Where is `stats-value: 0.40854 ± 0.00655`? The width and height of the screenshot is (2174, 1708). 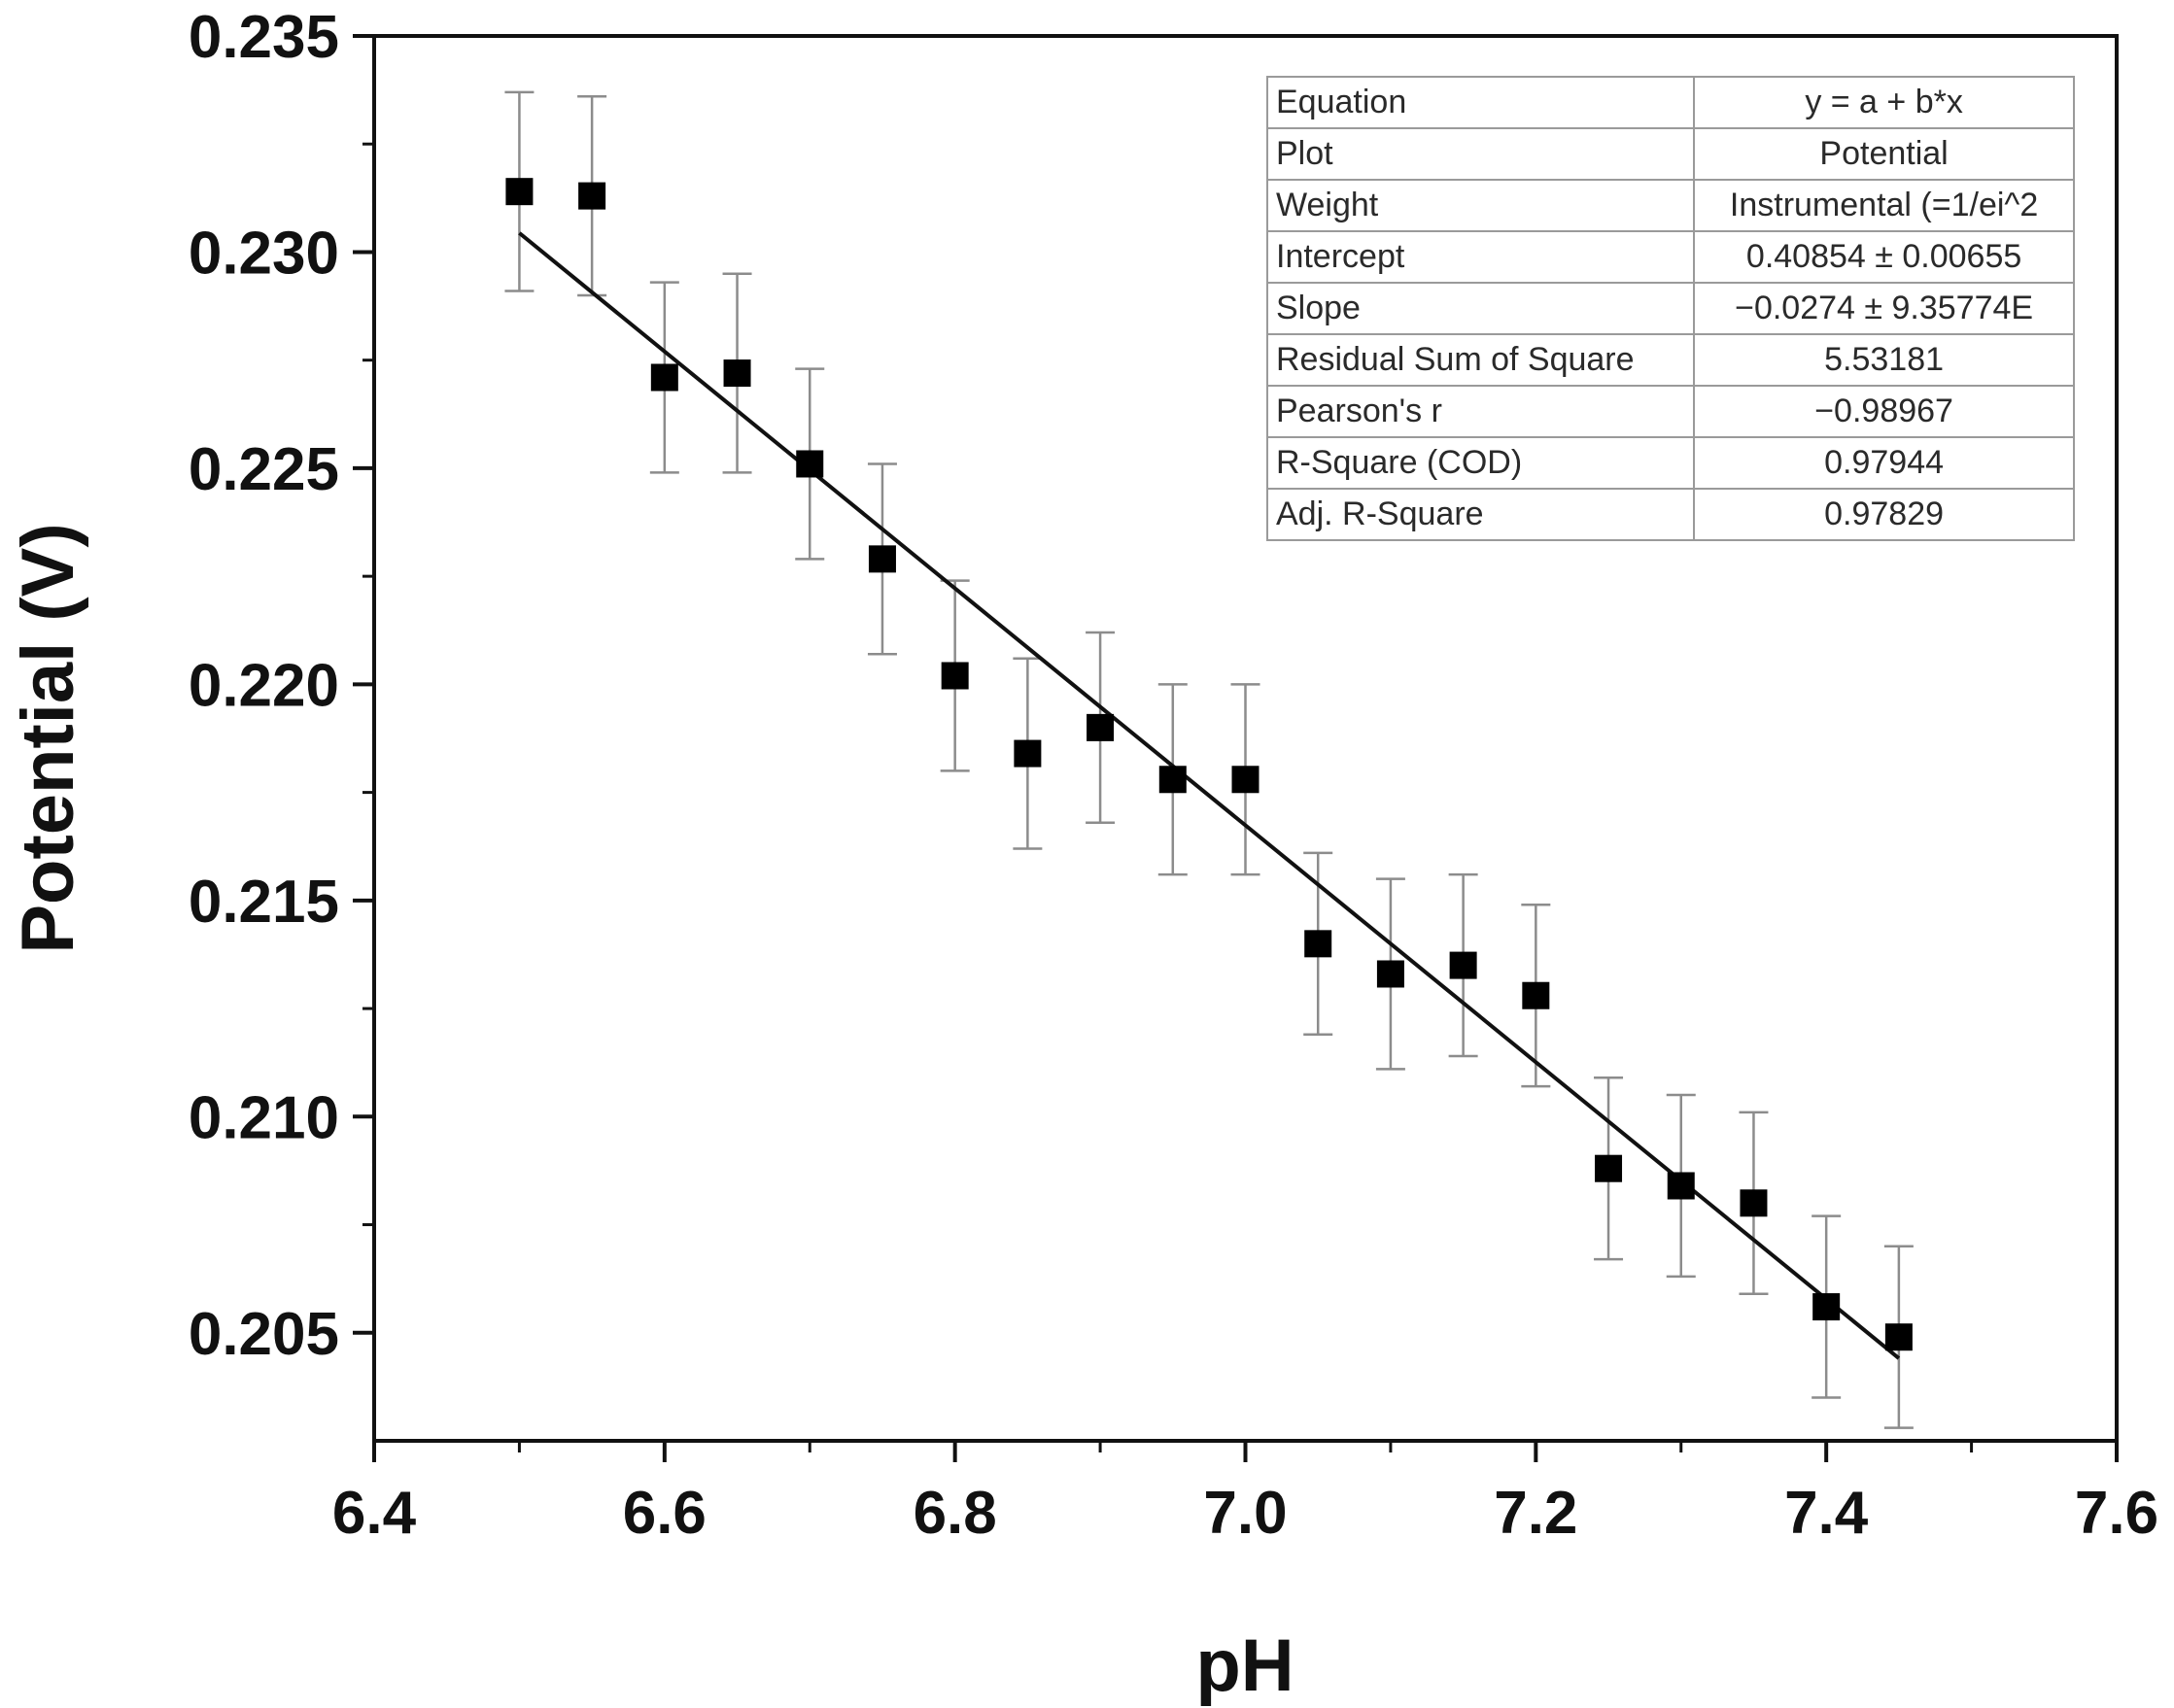
stats-value: 0.40854 ± 0.00655 is located at coordinates (1884, 257).